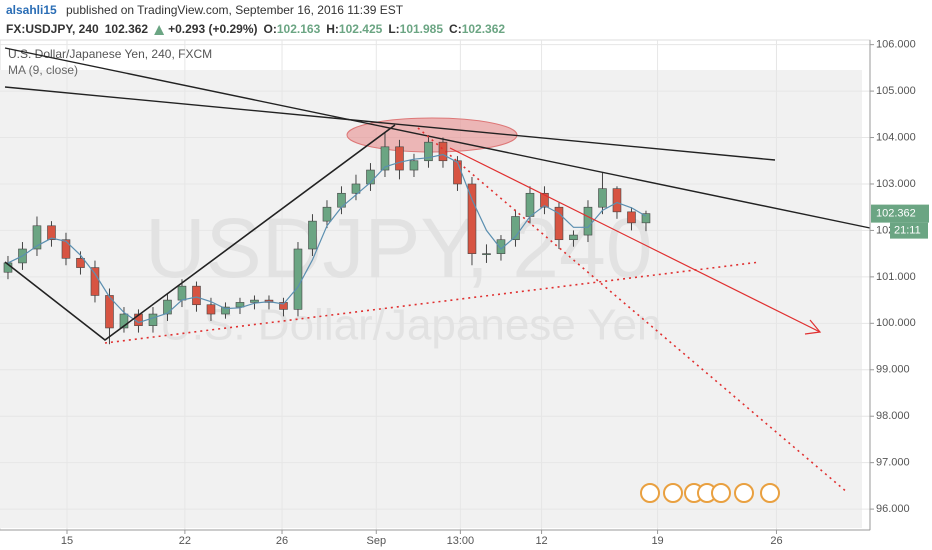 Image resolution: width=932 pixels, height=550 pixels. Describe the element at coordinates (896, 184) in the screenshot. I see `y-tick-label: 103.000` at that location.